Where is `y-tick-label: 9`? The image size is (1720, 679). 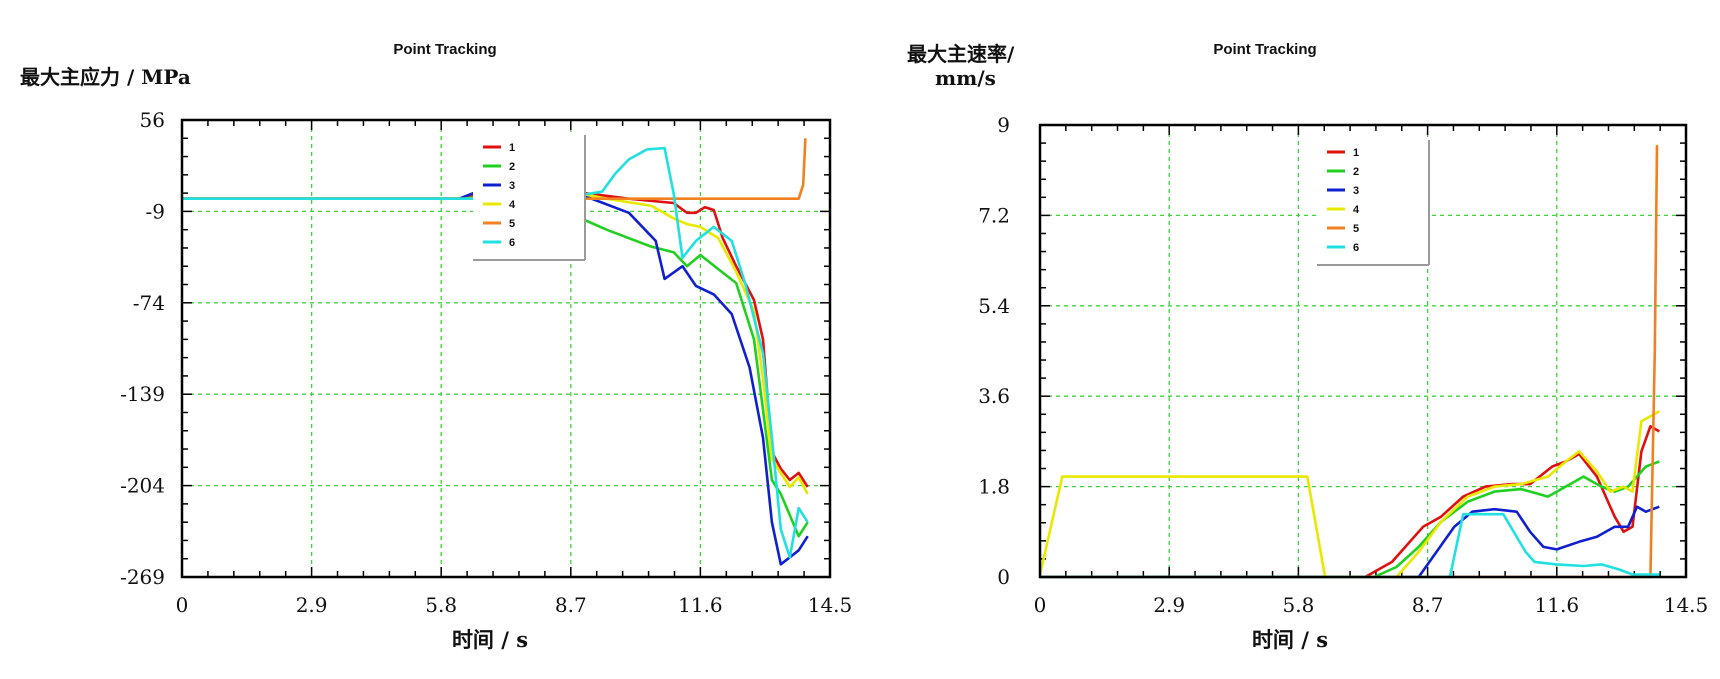
y-tick-label: 9 is located at coordinates (1003, 125).